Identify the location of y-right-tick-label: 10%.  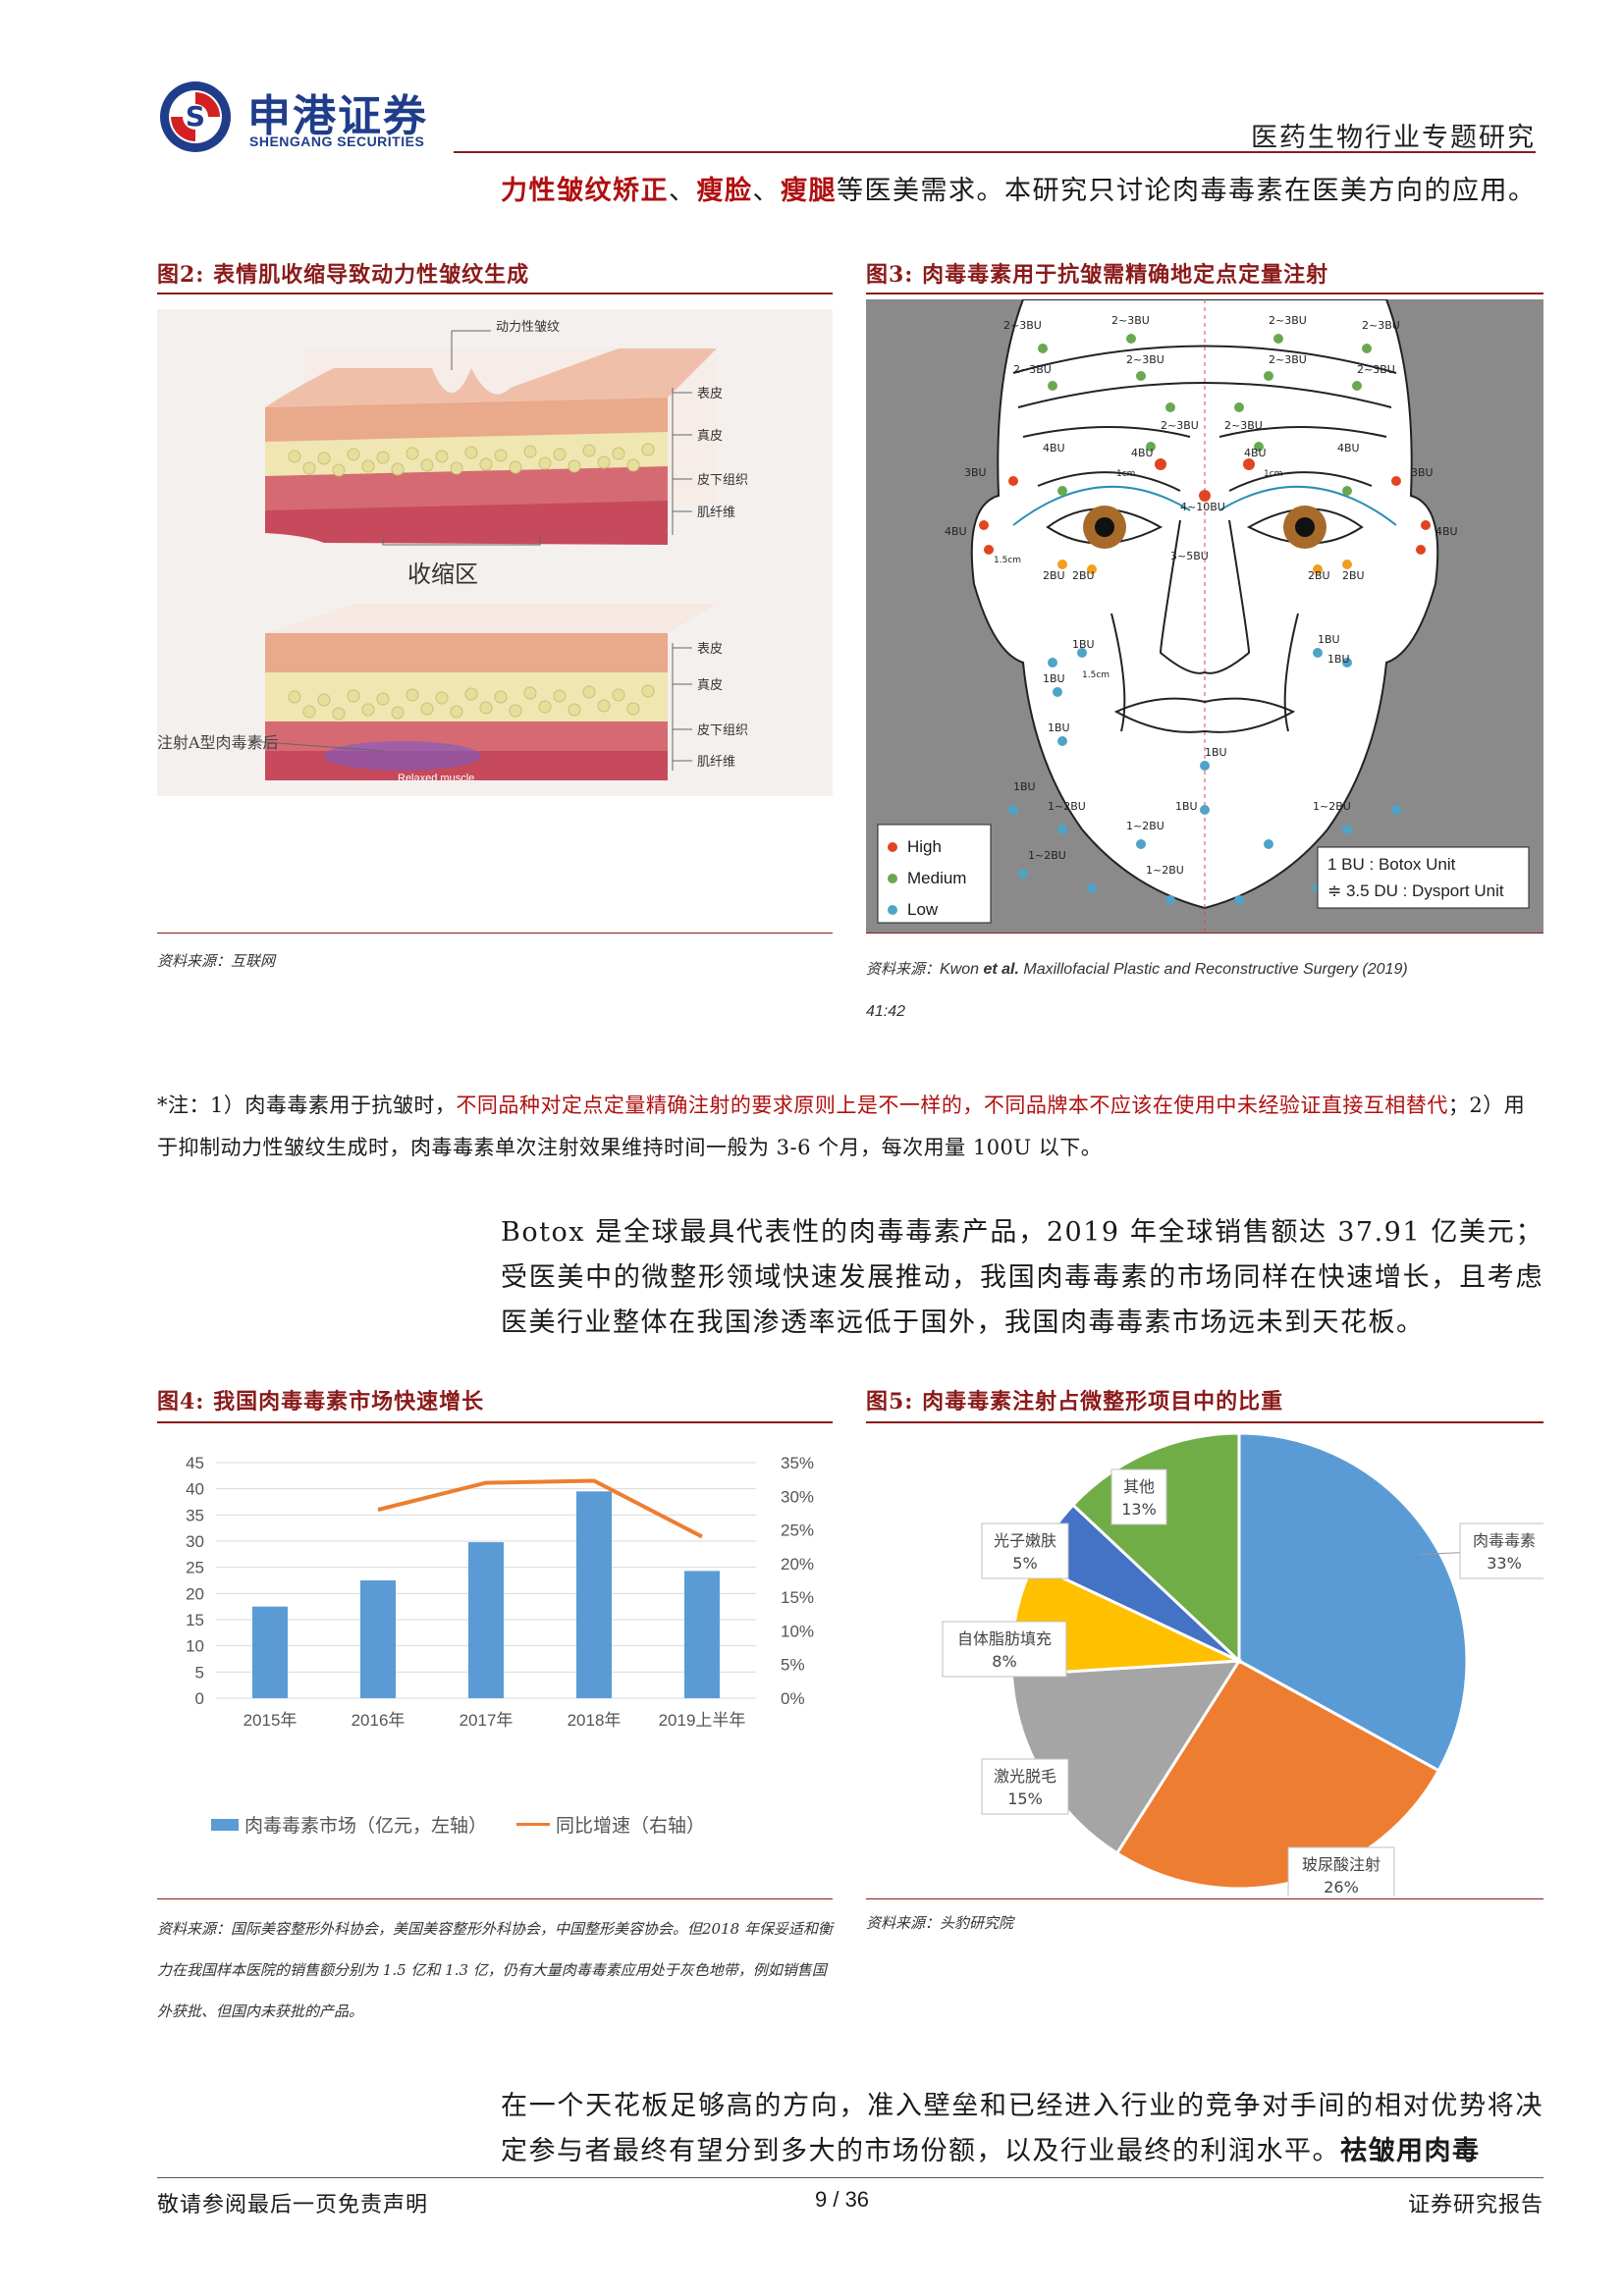
(797, 1631).